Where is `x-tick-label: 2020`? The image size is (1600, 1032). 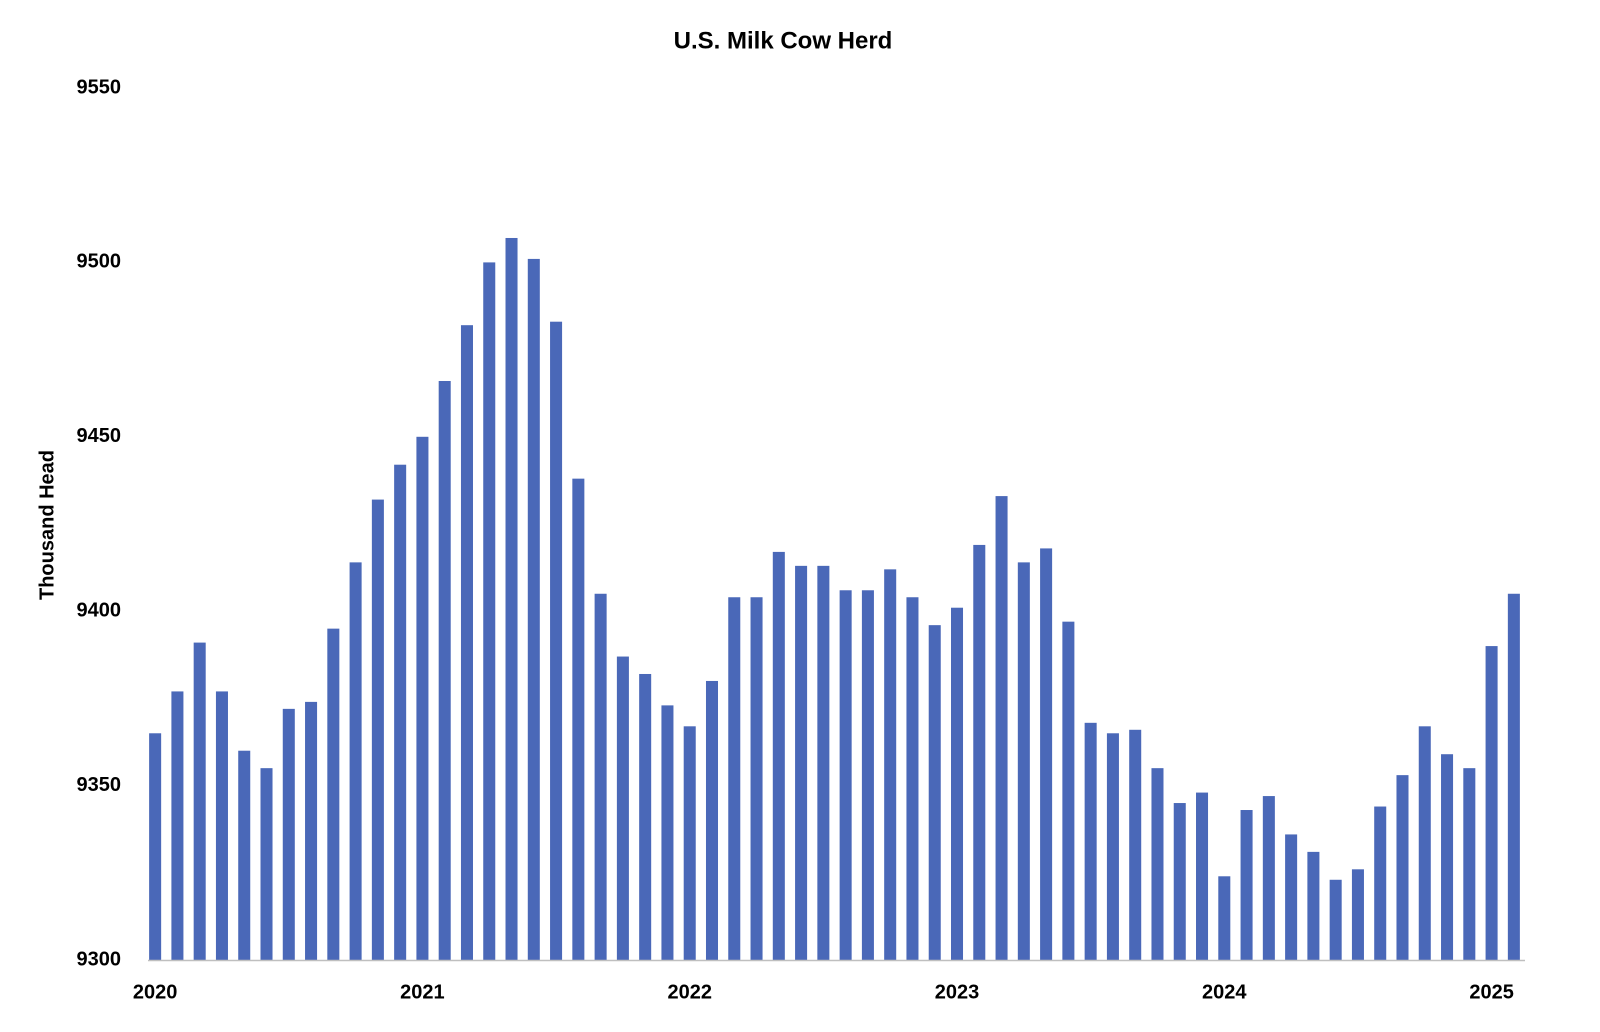 x-tick-label: 2020 is located at coordinates (155, 992).